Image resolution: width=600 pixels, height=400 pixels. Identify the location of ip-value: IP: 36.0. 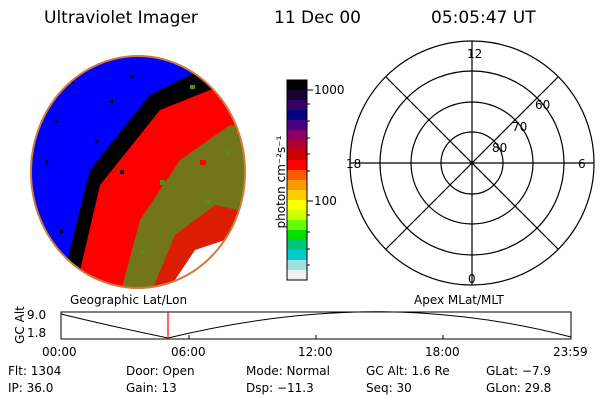
(31, 388).